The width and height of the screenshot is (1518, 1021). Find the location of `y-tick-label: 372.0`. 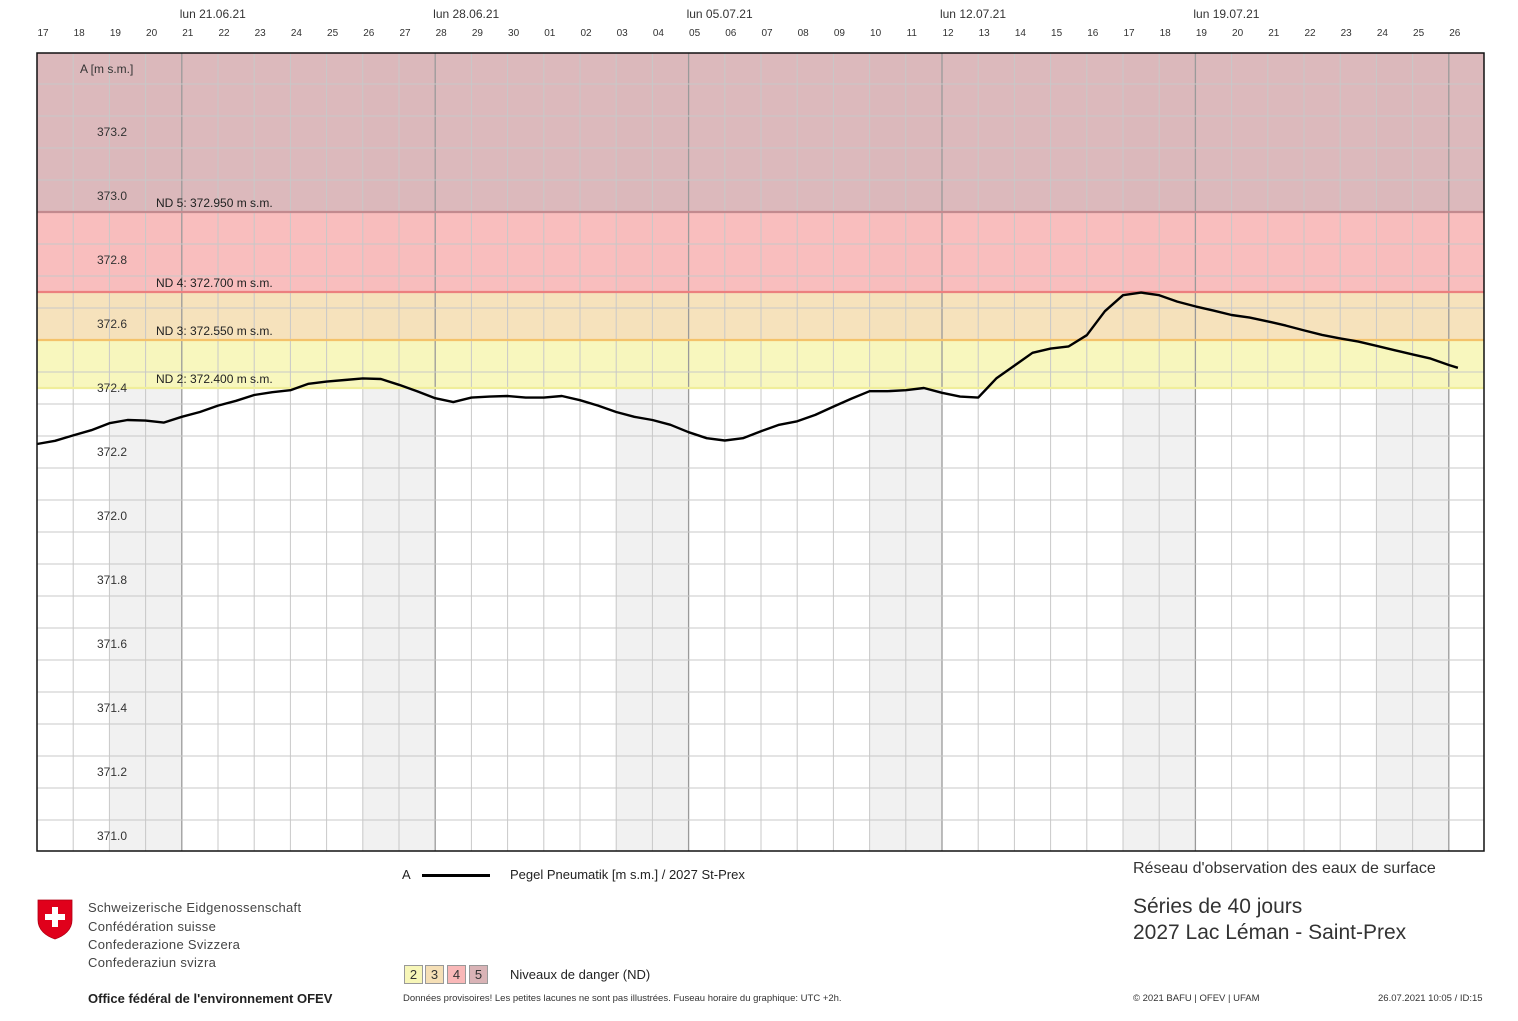

y-tick-label: 372.0 is located at coordinates (112, 516).